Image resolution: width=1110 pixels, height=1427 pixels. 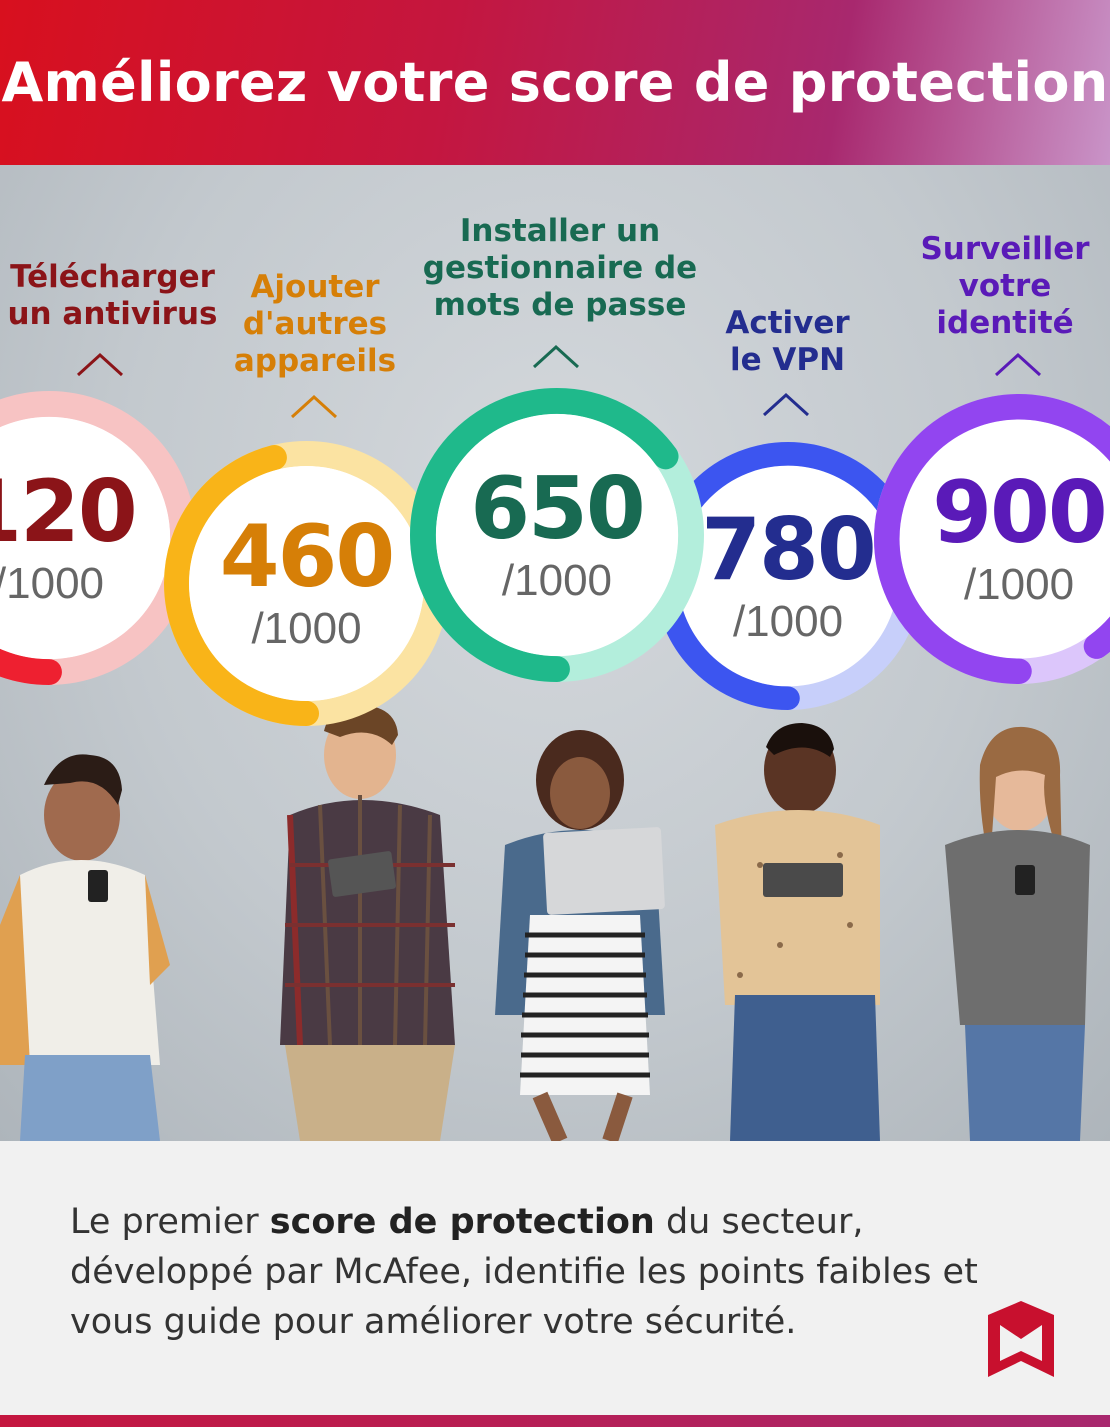 I want to click on score-gauge-password-manager: 650/1000, so click(x=557, y=535).